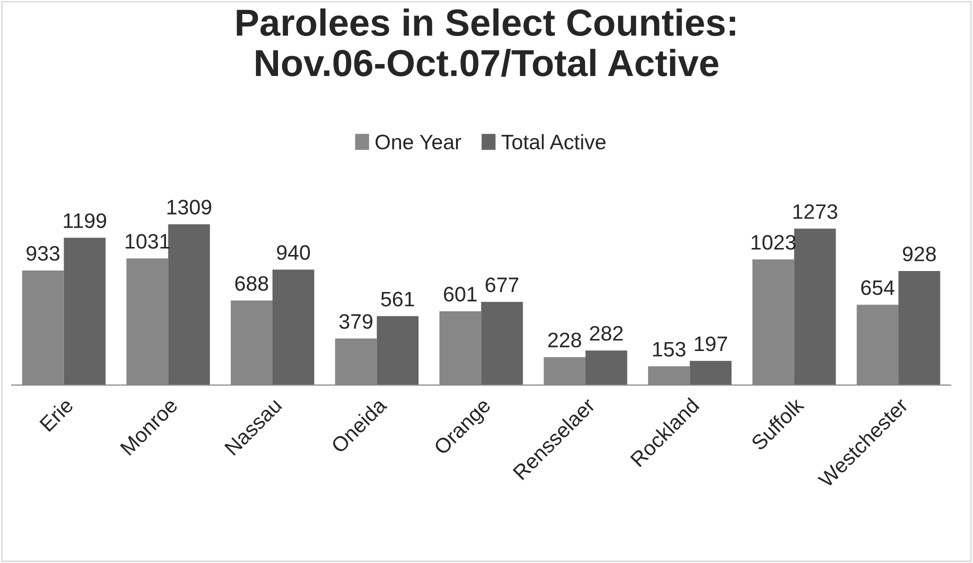  Describe the element at coordinates (606, 333) in the screenshot. I see `data-label: 282` at that location.